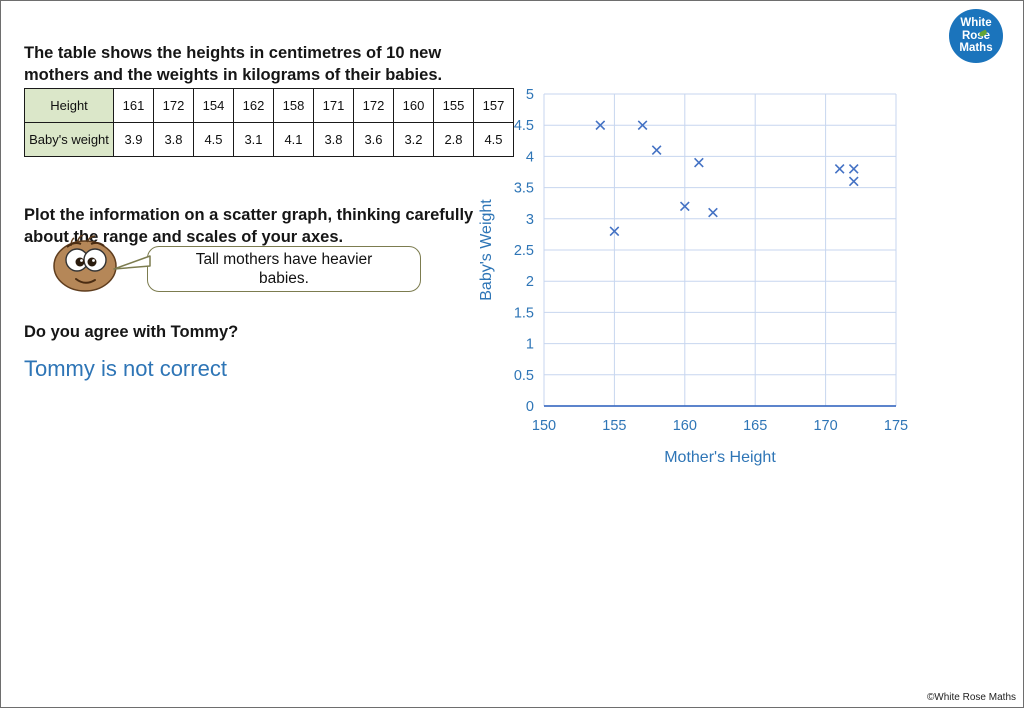 This screenshot has width=1024, height=708. What do you see at coordinates (131, 331) in the screenshot?
I see `question-text: Do you agree with Tommy?` at bounding box center [131, 331].